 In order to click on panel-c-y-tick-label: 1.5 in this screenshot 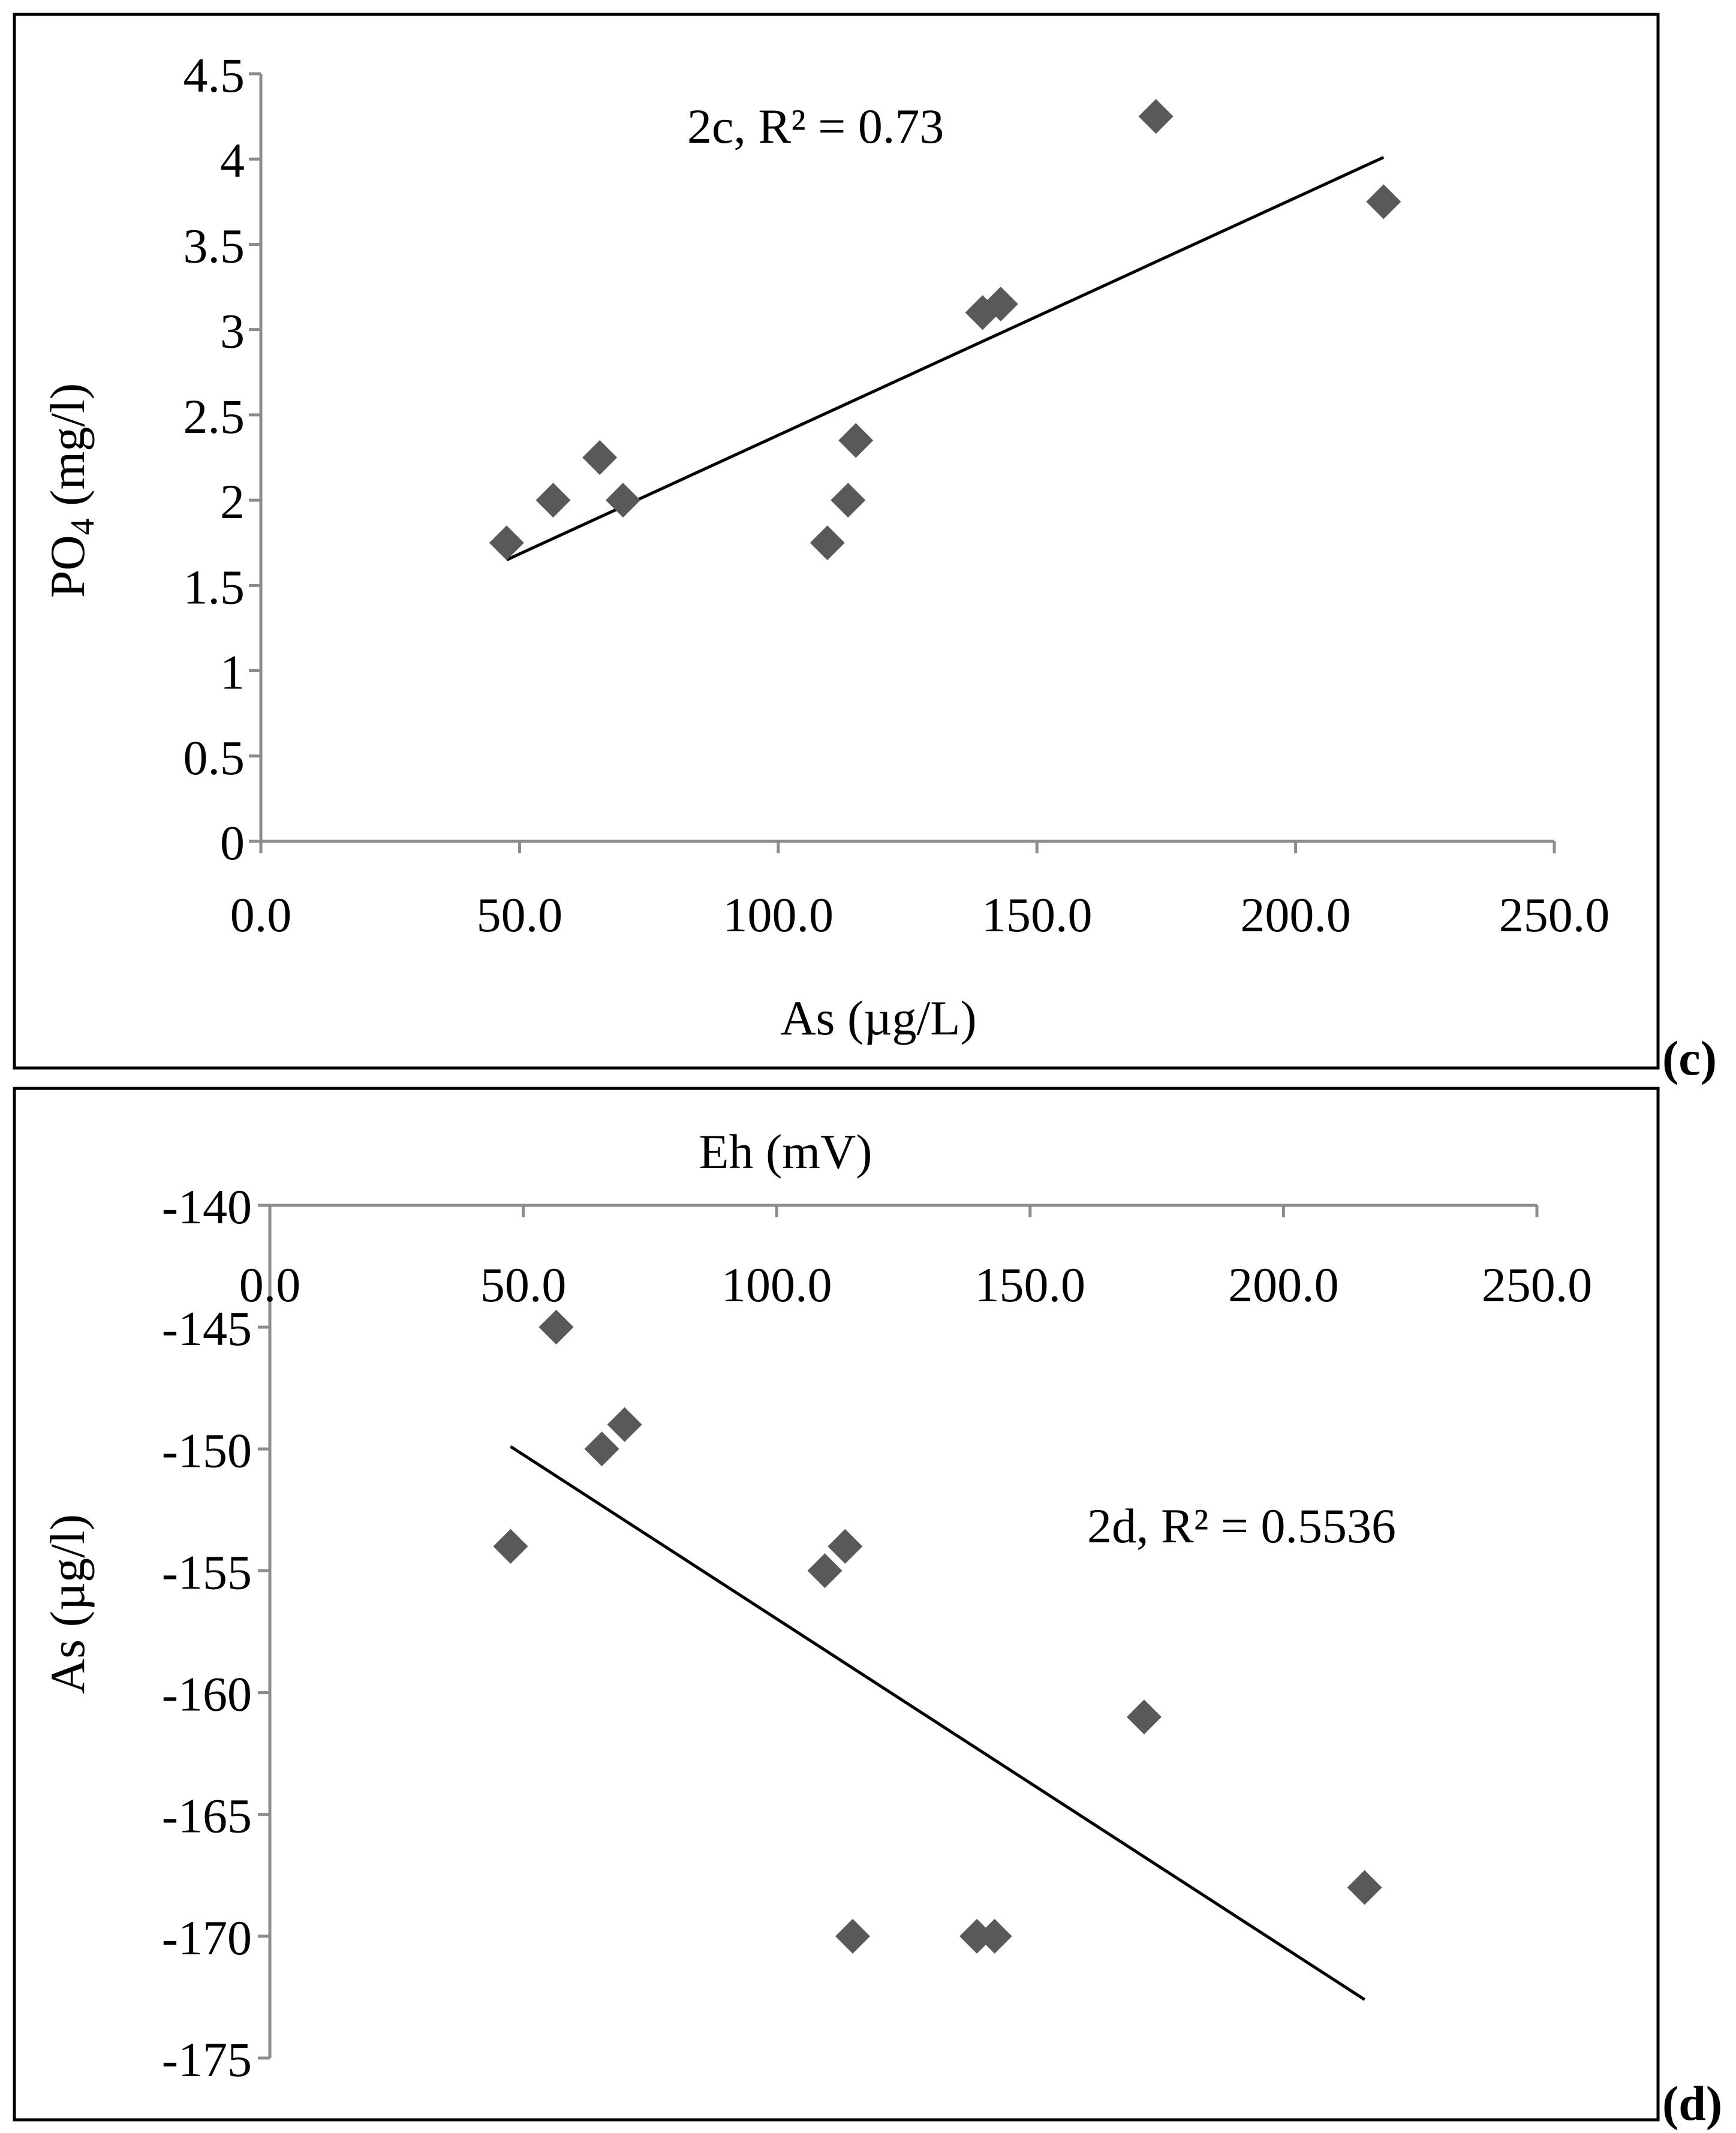, I will do `click(214, 586)`.